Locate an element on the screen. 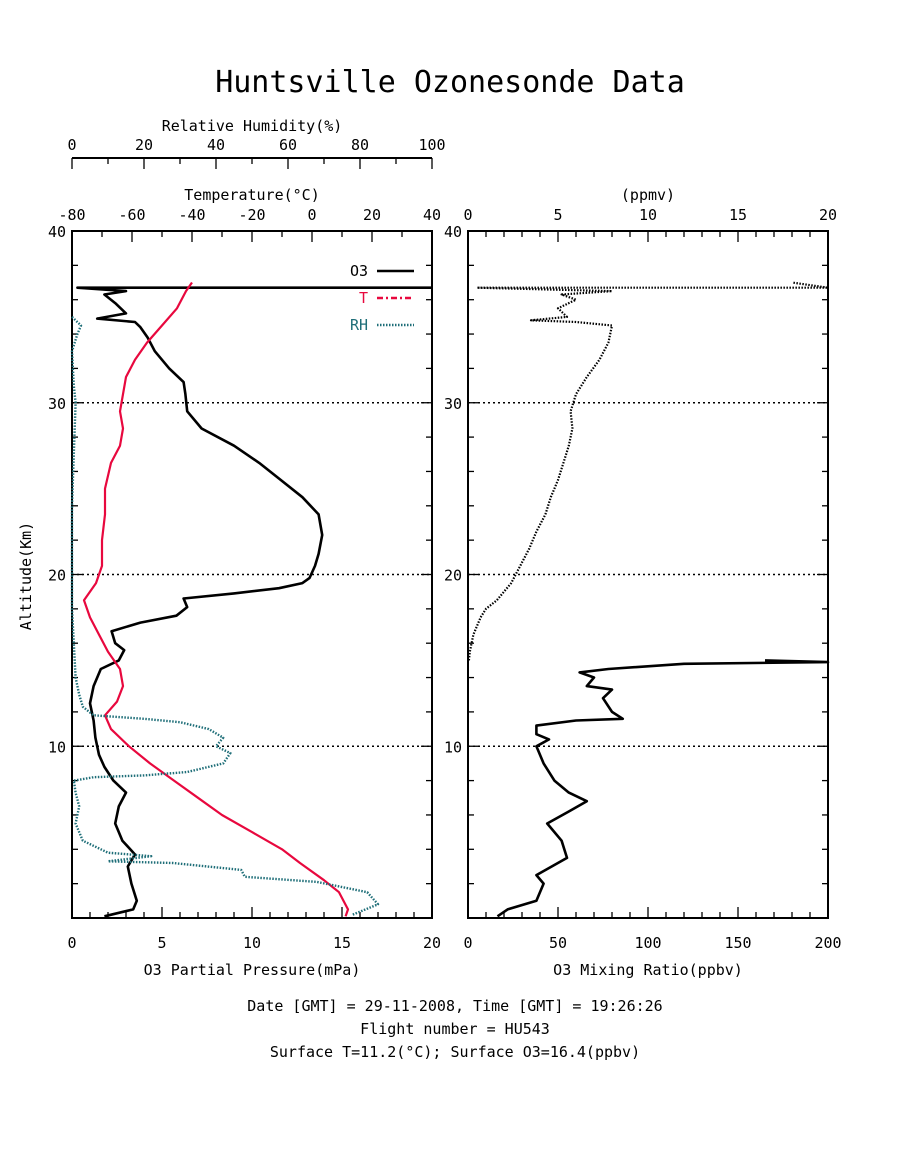 Image resolution: width=900 pixels, height=1150 pixels. series-ppmv-line is located at coordinates (648, 471).